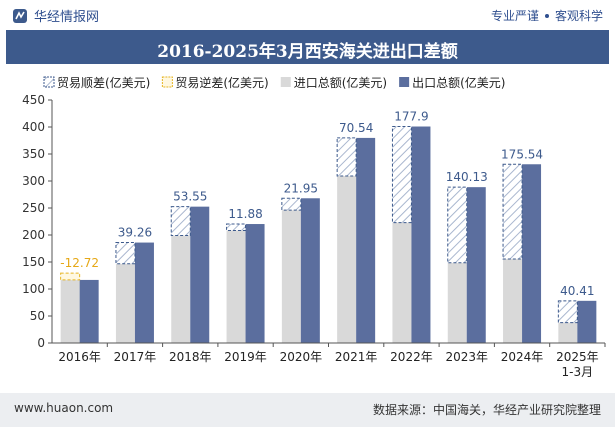  Describe the element at coordinates (577, 357) in the screenshot. I see `x-tick-label: 2025年` at that location.